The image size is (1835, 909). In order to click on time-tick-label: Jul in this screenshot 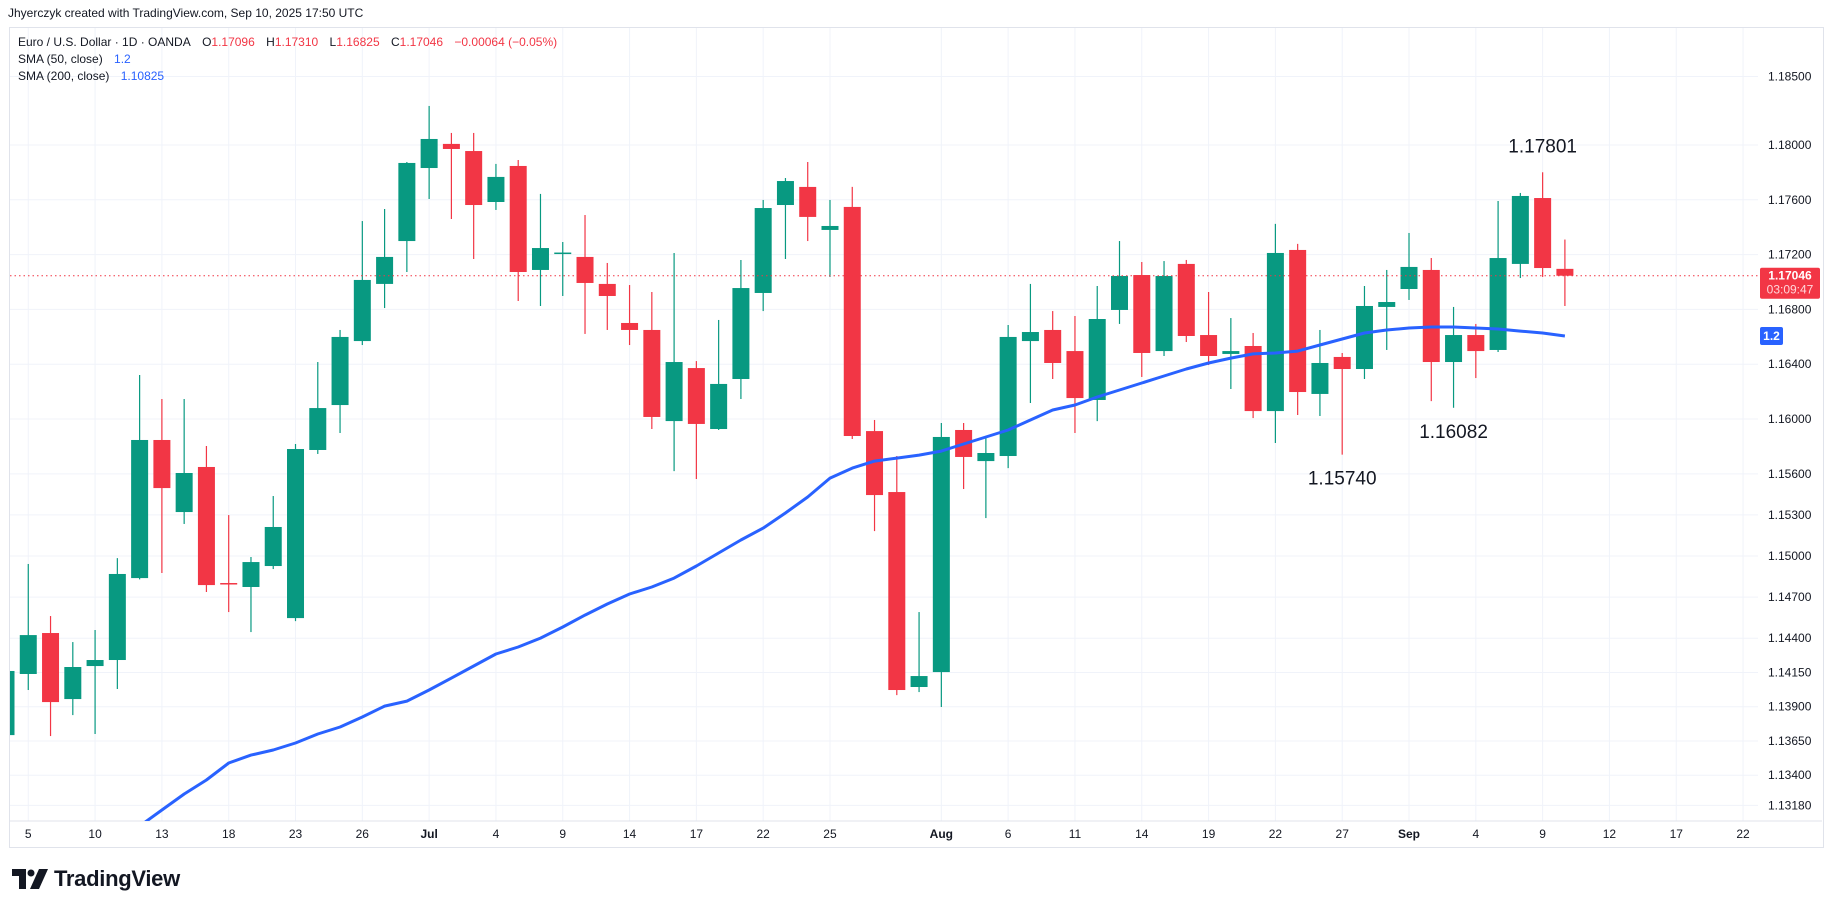, I will do `click(428, 834)`.